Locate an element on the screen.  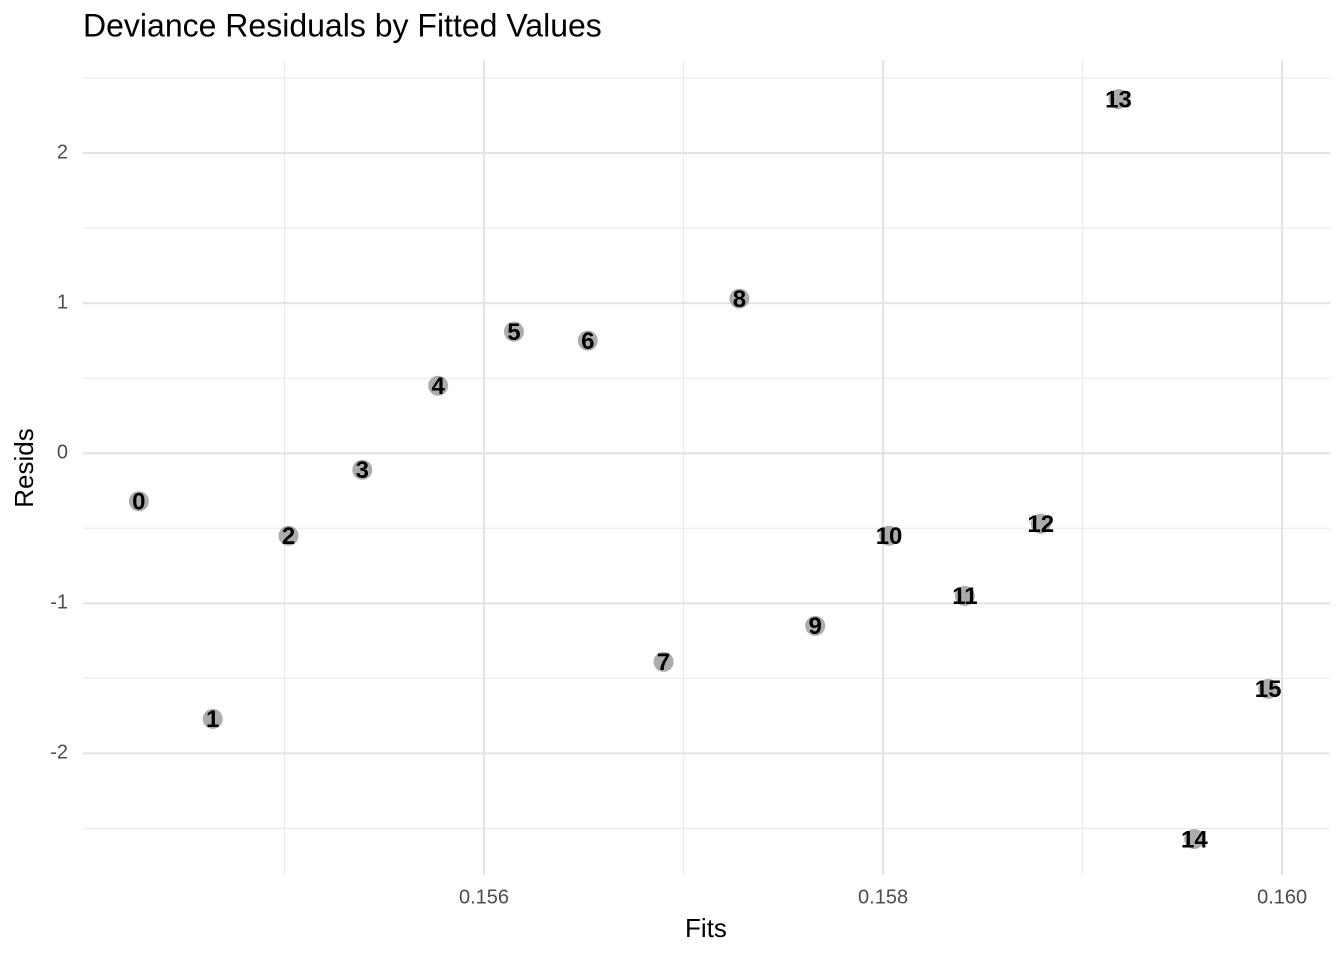
point-label: 3 is located at coordinates (362, 470).